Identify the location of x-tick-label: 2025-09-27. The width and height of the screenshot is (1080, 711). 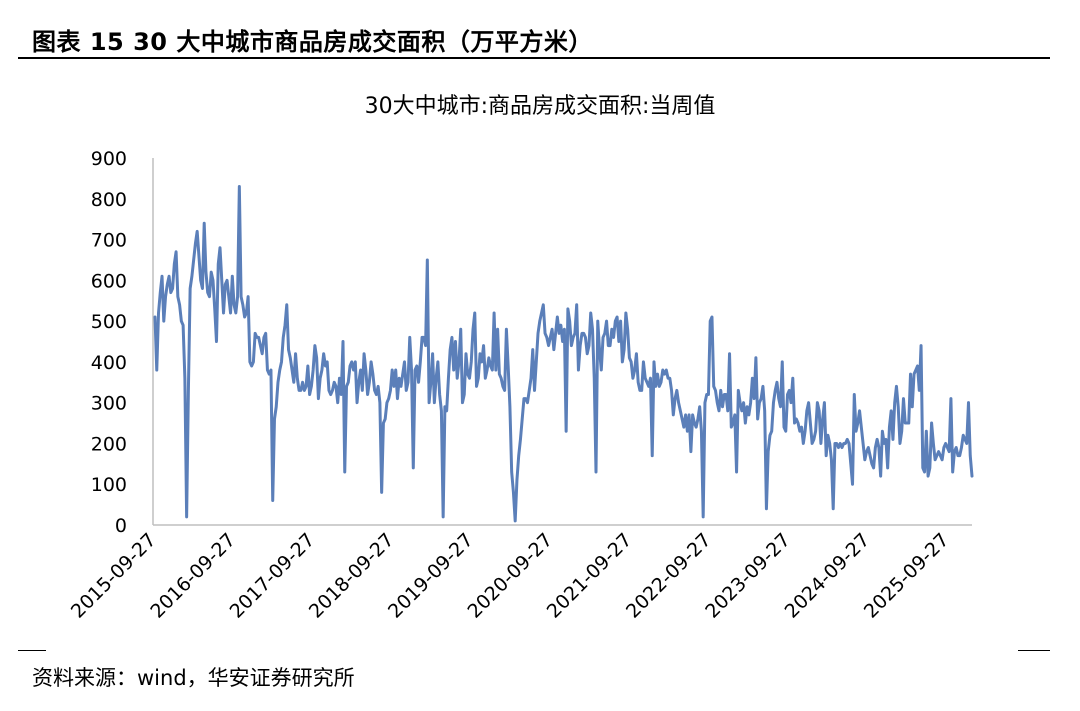
(907, 576).